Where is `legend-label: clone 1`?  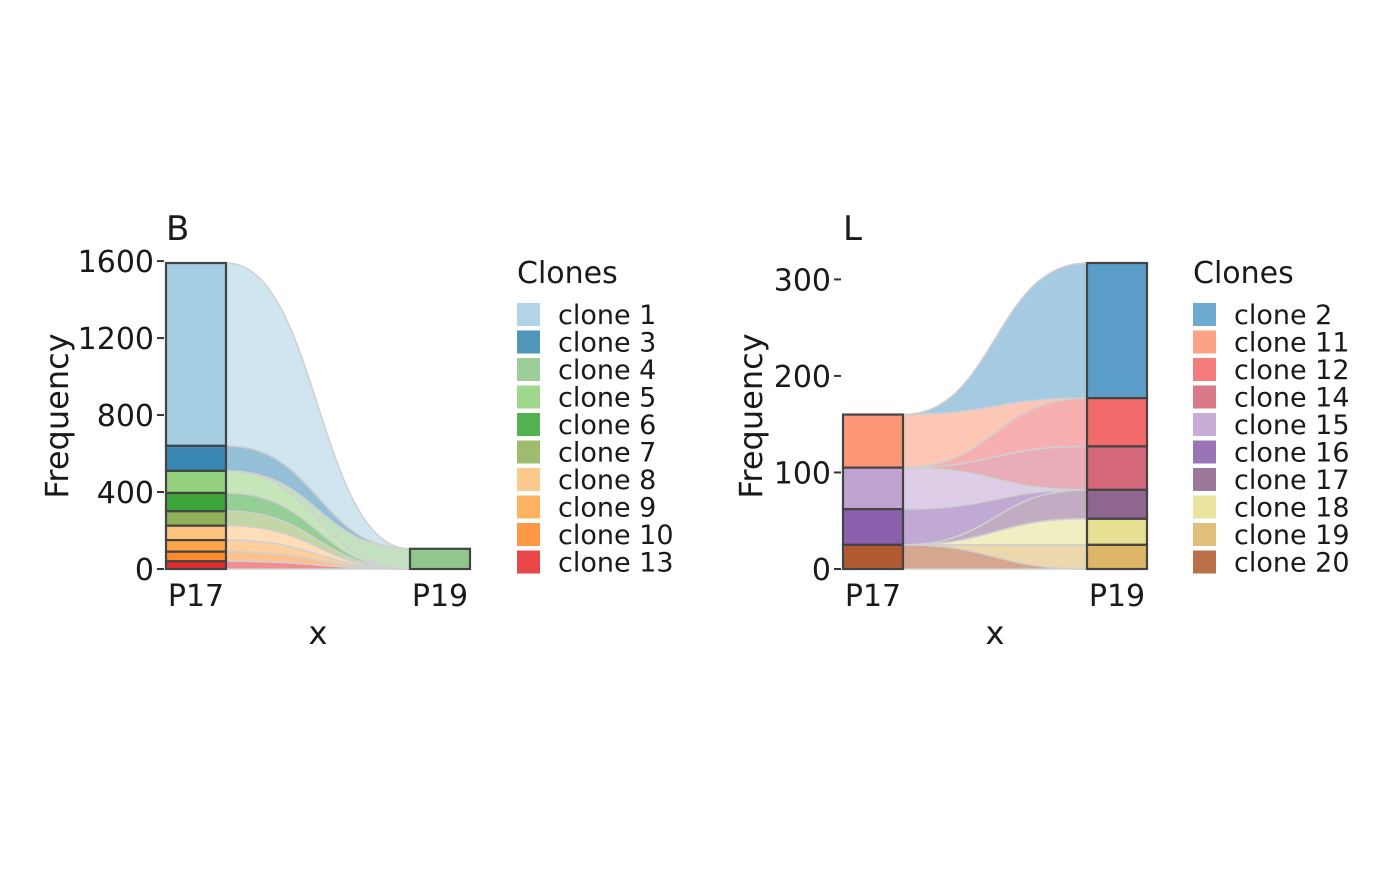
legend-label: clone 1 is located at coordinates (607, 315).